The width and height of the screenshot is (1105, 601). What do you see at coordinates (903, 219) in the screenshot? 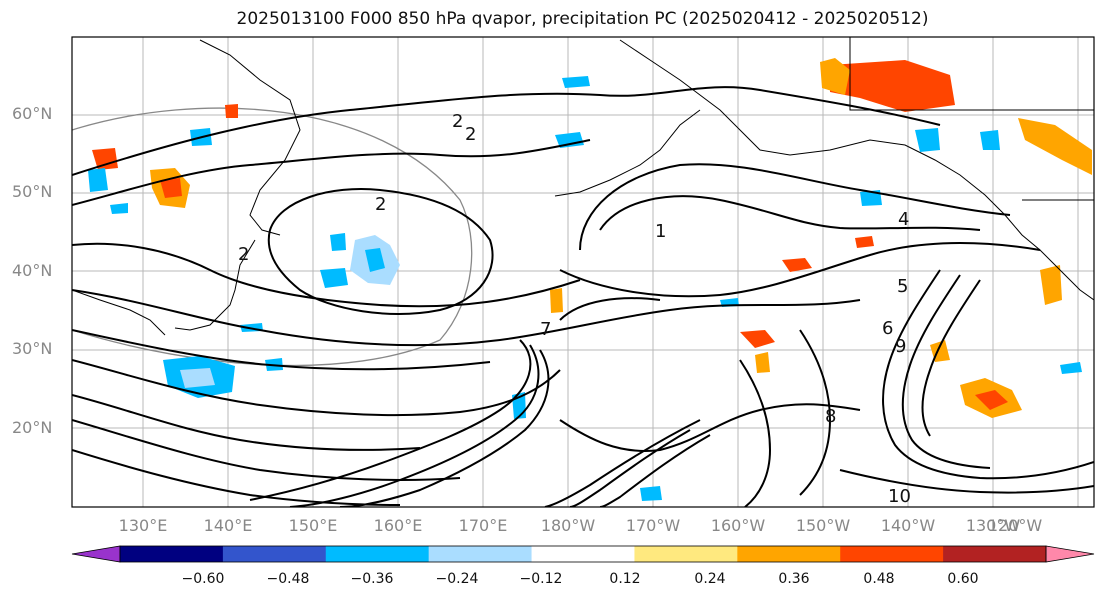
I see `contour-label: 4` at bounding box center [903, 219].